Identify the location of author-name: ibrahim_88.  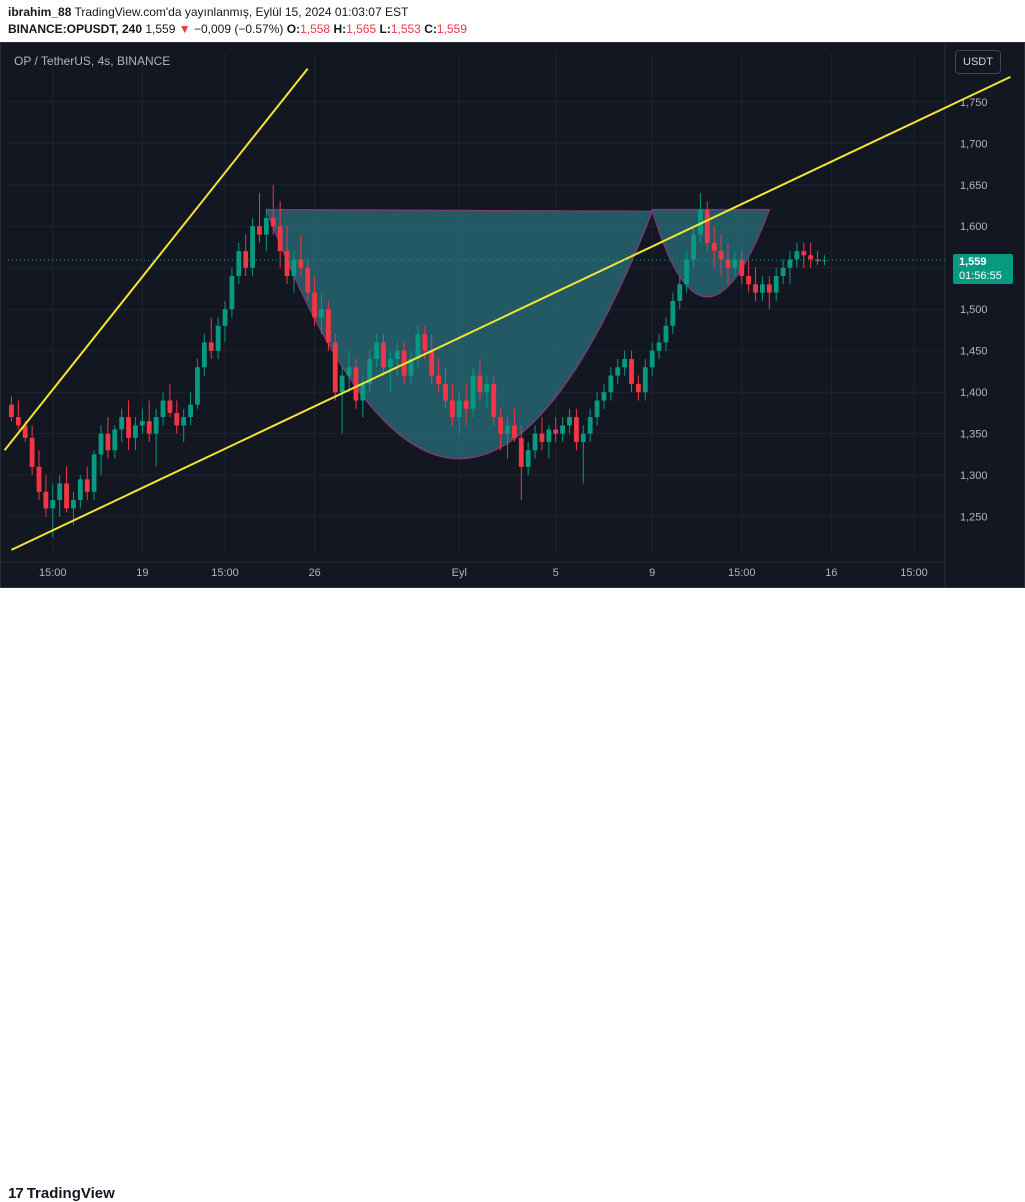
(40, 12).